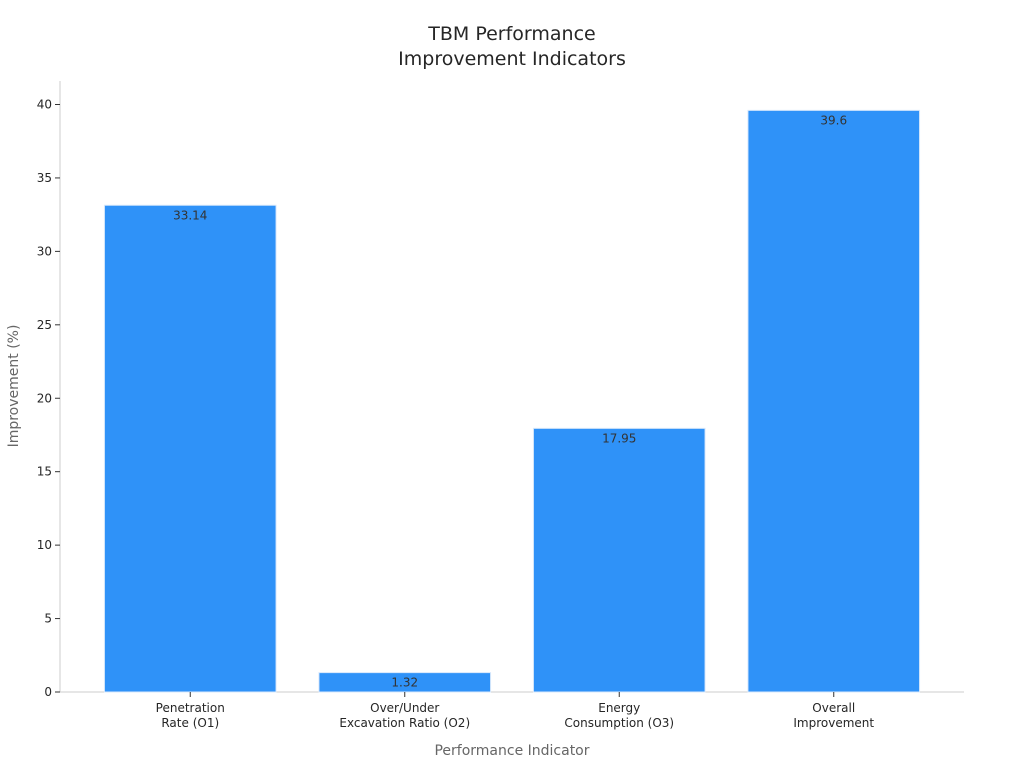  Describe the element at coordinates (511, 751) in the screenshot. I see `x-axis-label: Performance Indicator` at that location.